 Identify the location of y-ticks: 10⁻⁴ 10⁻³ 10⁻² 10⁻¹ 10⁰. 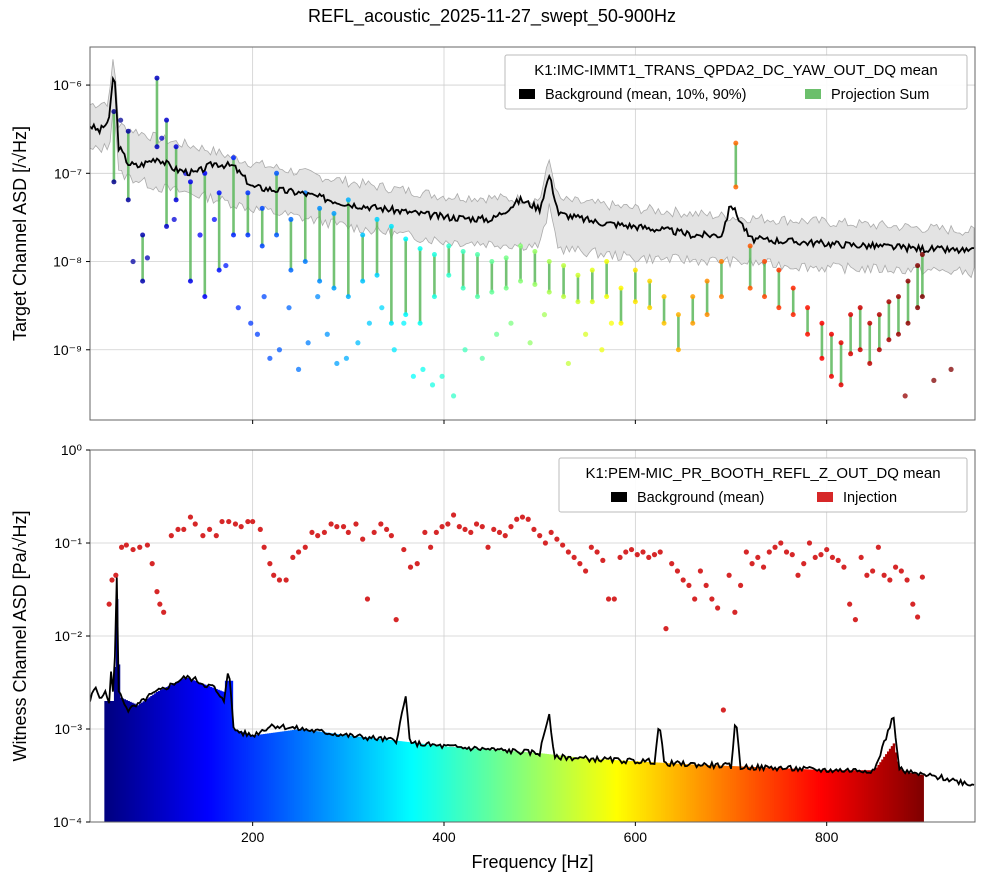
(71, 636).